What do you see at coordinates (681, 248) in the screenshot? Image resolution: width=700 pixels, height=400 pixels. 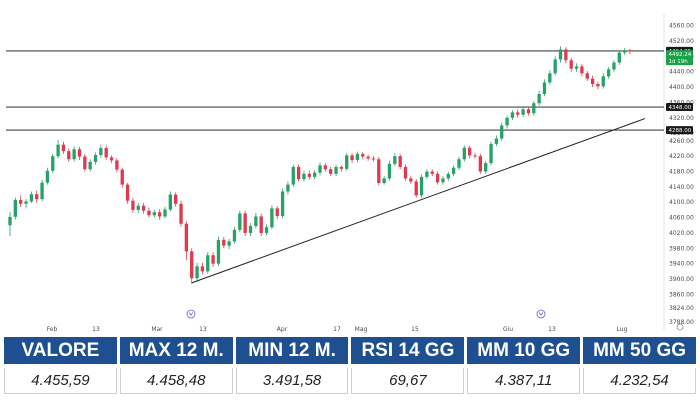 I see `price-tick-label: 3980.00` at bounding box center [681, 248].